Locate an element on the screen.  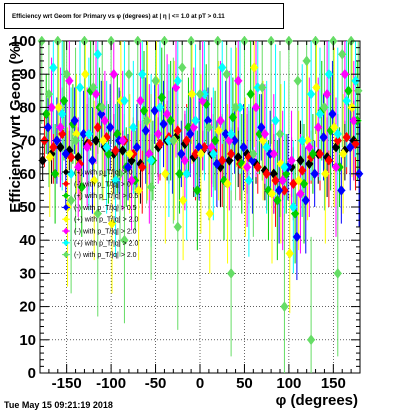
legend-label: (-) with p_T/|q| > 2.0 is located at coordinates (105, 232).